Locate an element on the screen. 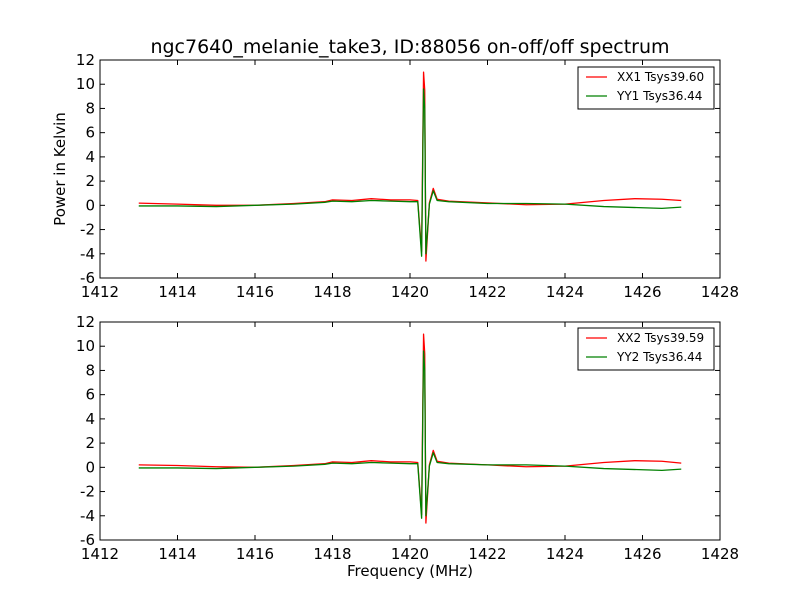 This screenshot has width=800, height=600. bottom-x-tick-label-1: 1414 is located at coordinates (177, 554).